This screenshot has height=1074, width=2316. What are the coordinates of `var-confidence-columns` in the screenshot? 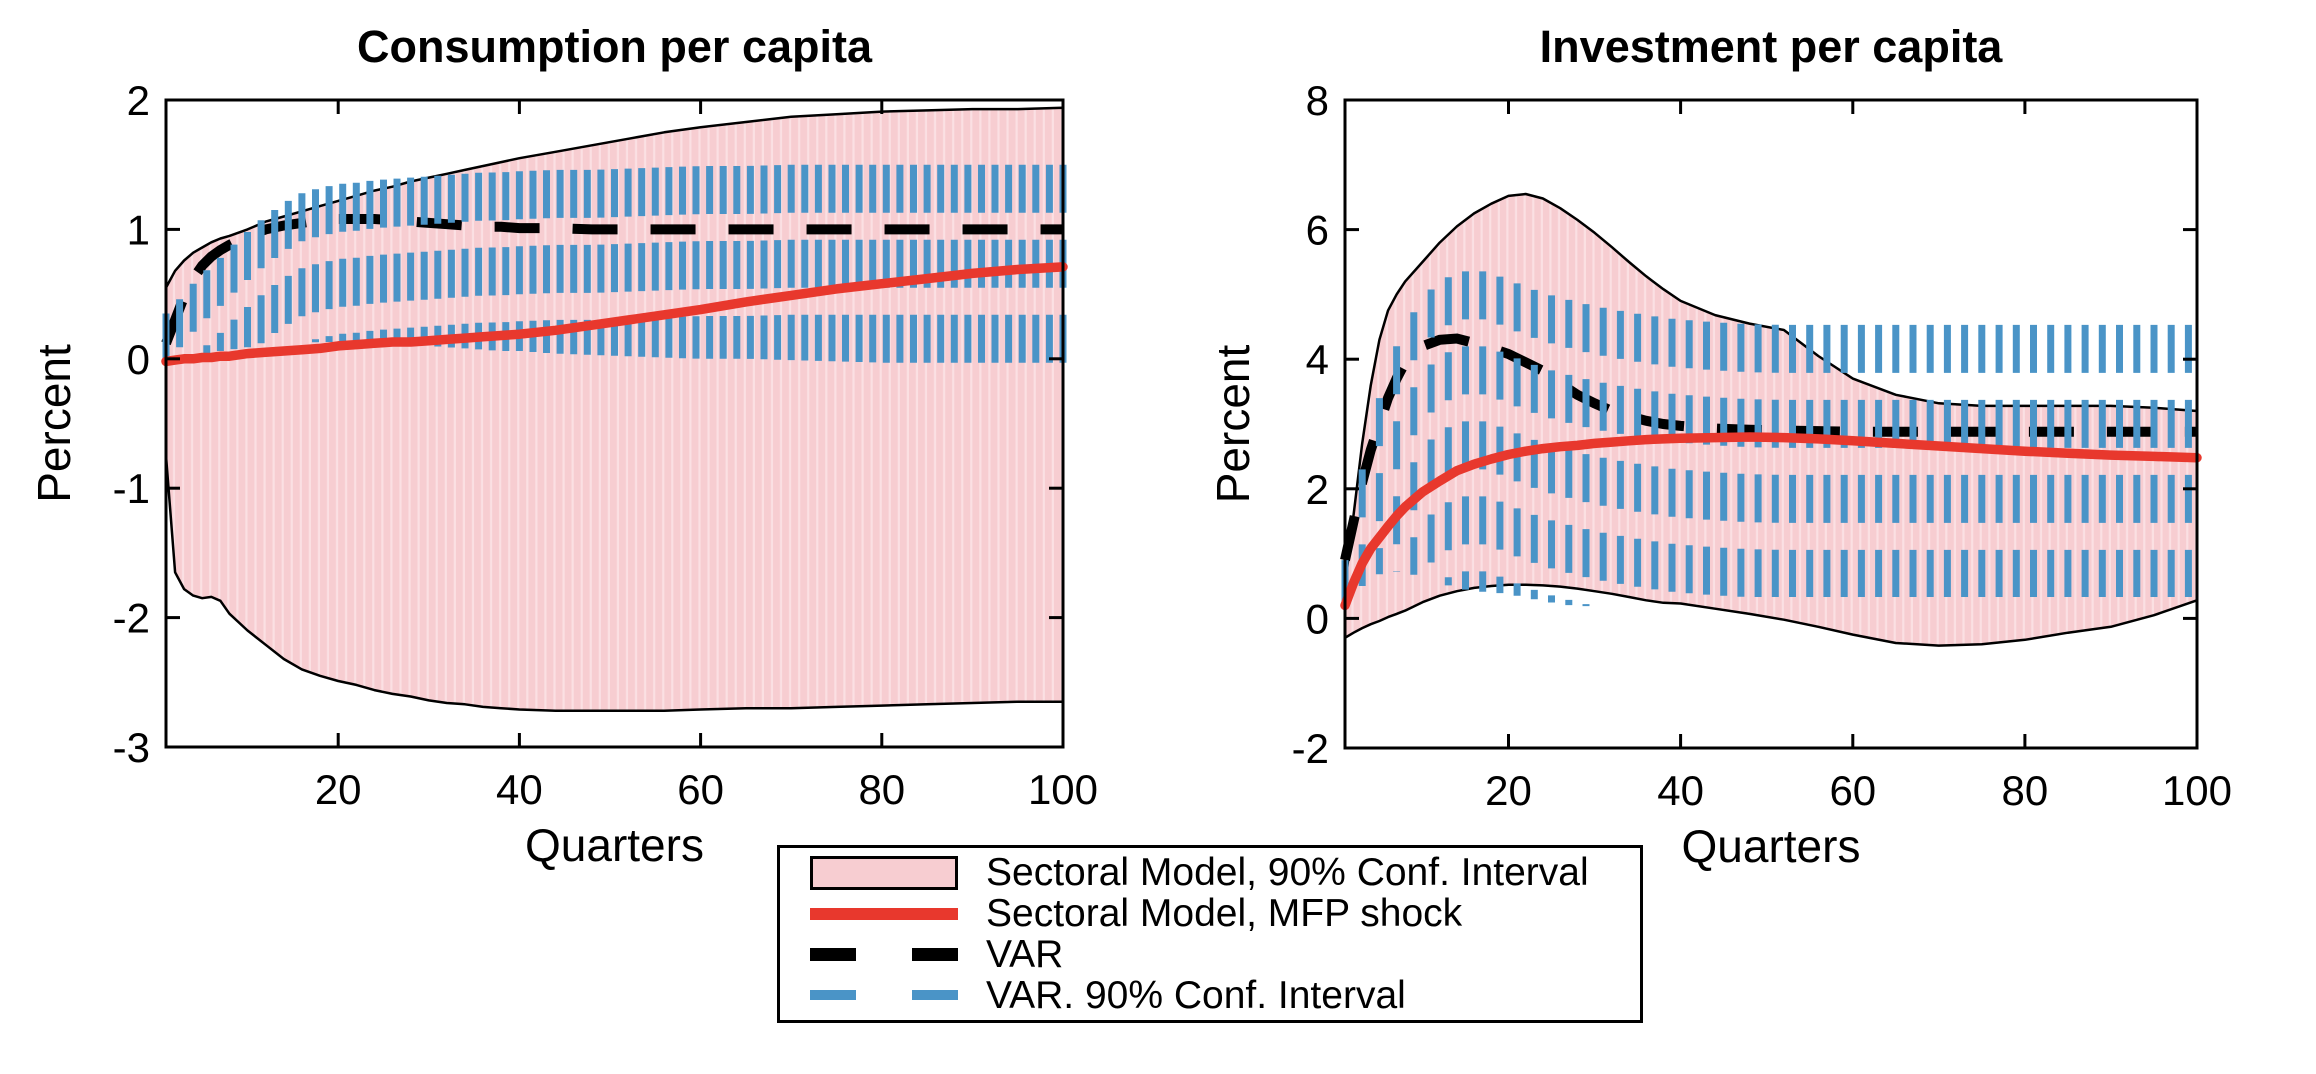 It's located at (1766, 440).